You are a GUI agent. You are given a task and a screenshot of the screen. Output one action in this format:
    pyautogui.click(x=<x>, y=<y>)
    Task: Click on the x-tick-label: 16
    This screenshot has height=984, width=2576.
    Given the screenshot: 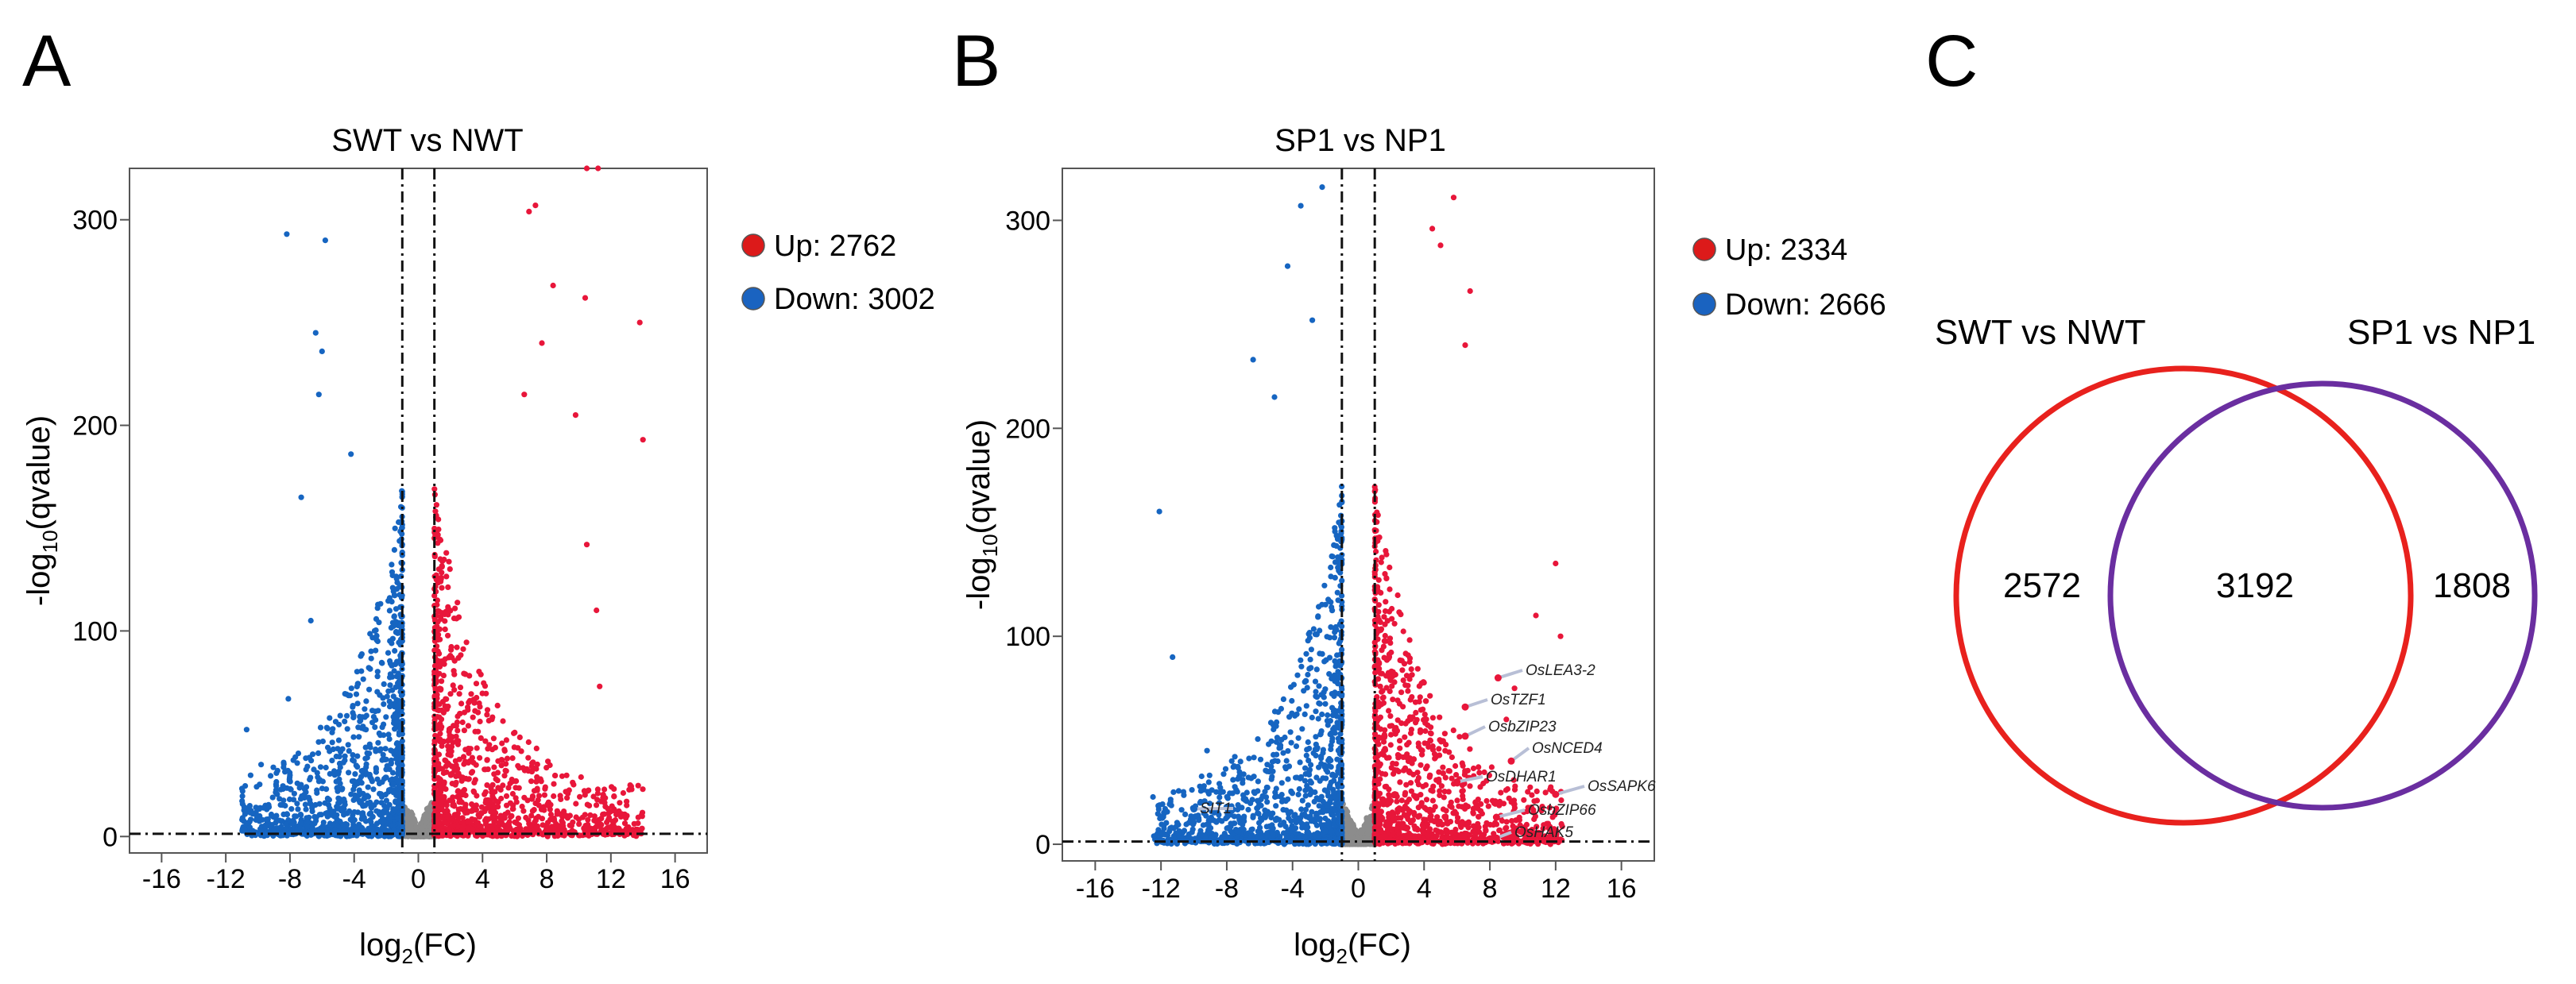 What is the action you would take?
    pyautogui.click(x=675, y=879)
    